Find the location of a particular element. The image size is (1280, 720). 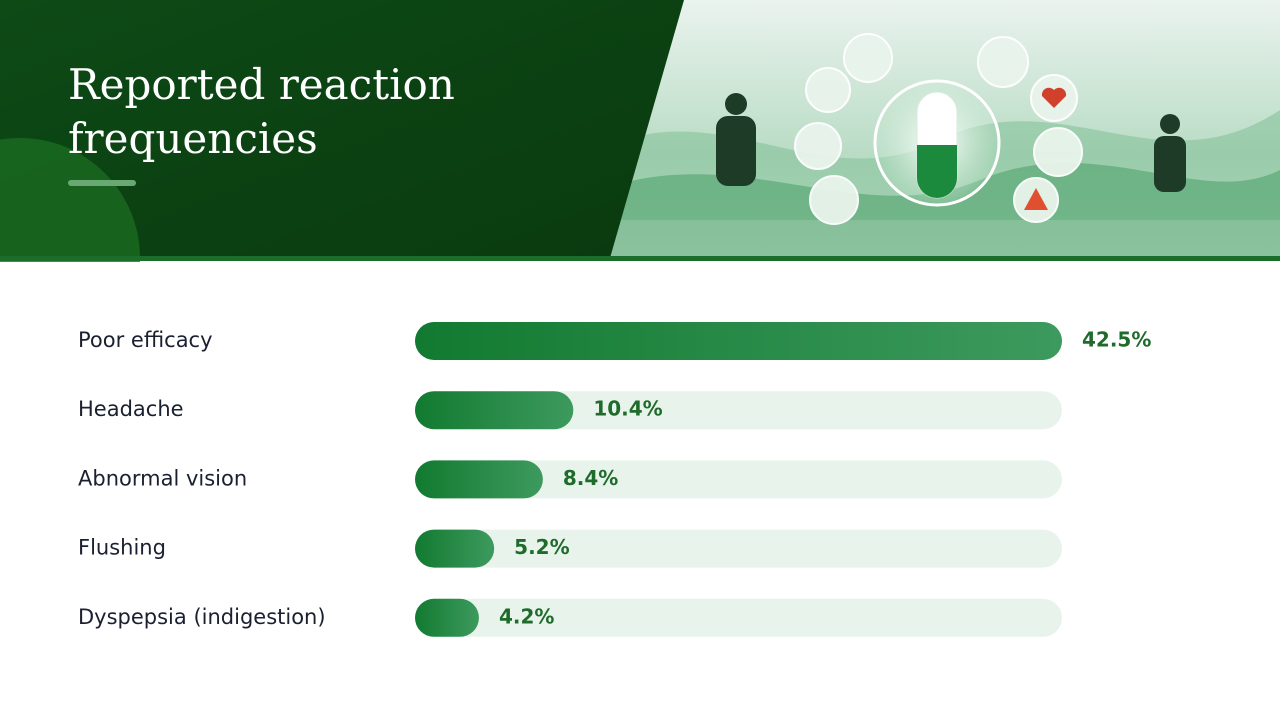

category-label: Headache is located at coordinates (131, 409).